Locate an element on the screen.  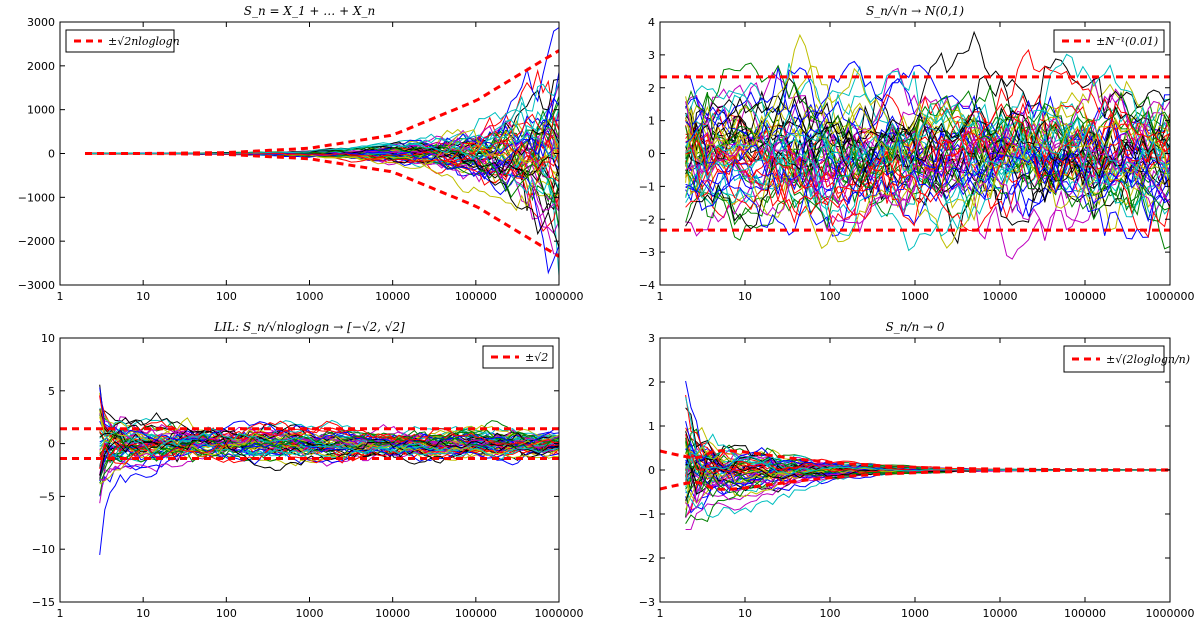
y-tick-label: −2 is located at coordinates (647, 558).